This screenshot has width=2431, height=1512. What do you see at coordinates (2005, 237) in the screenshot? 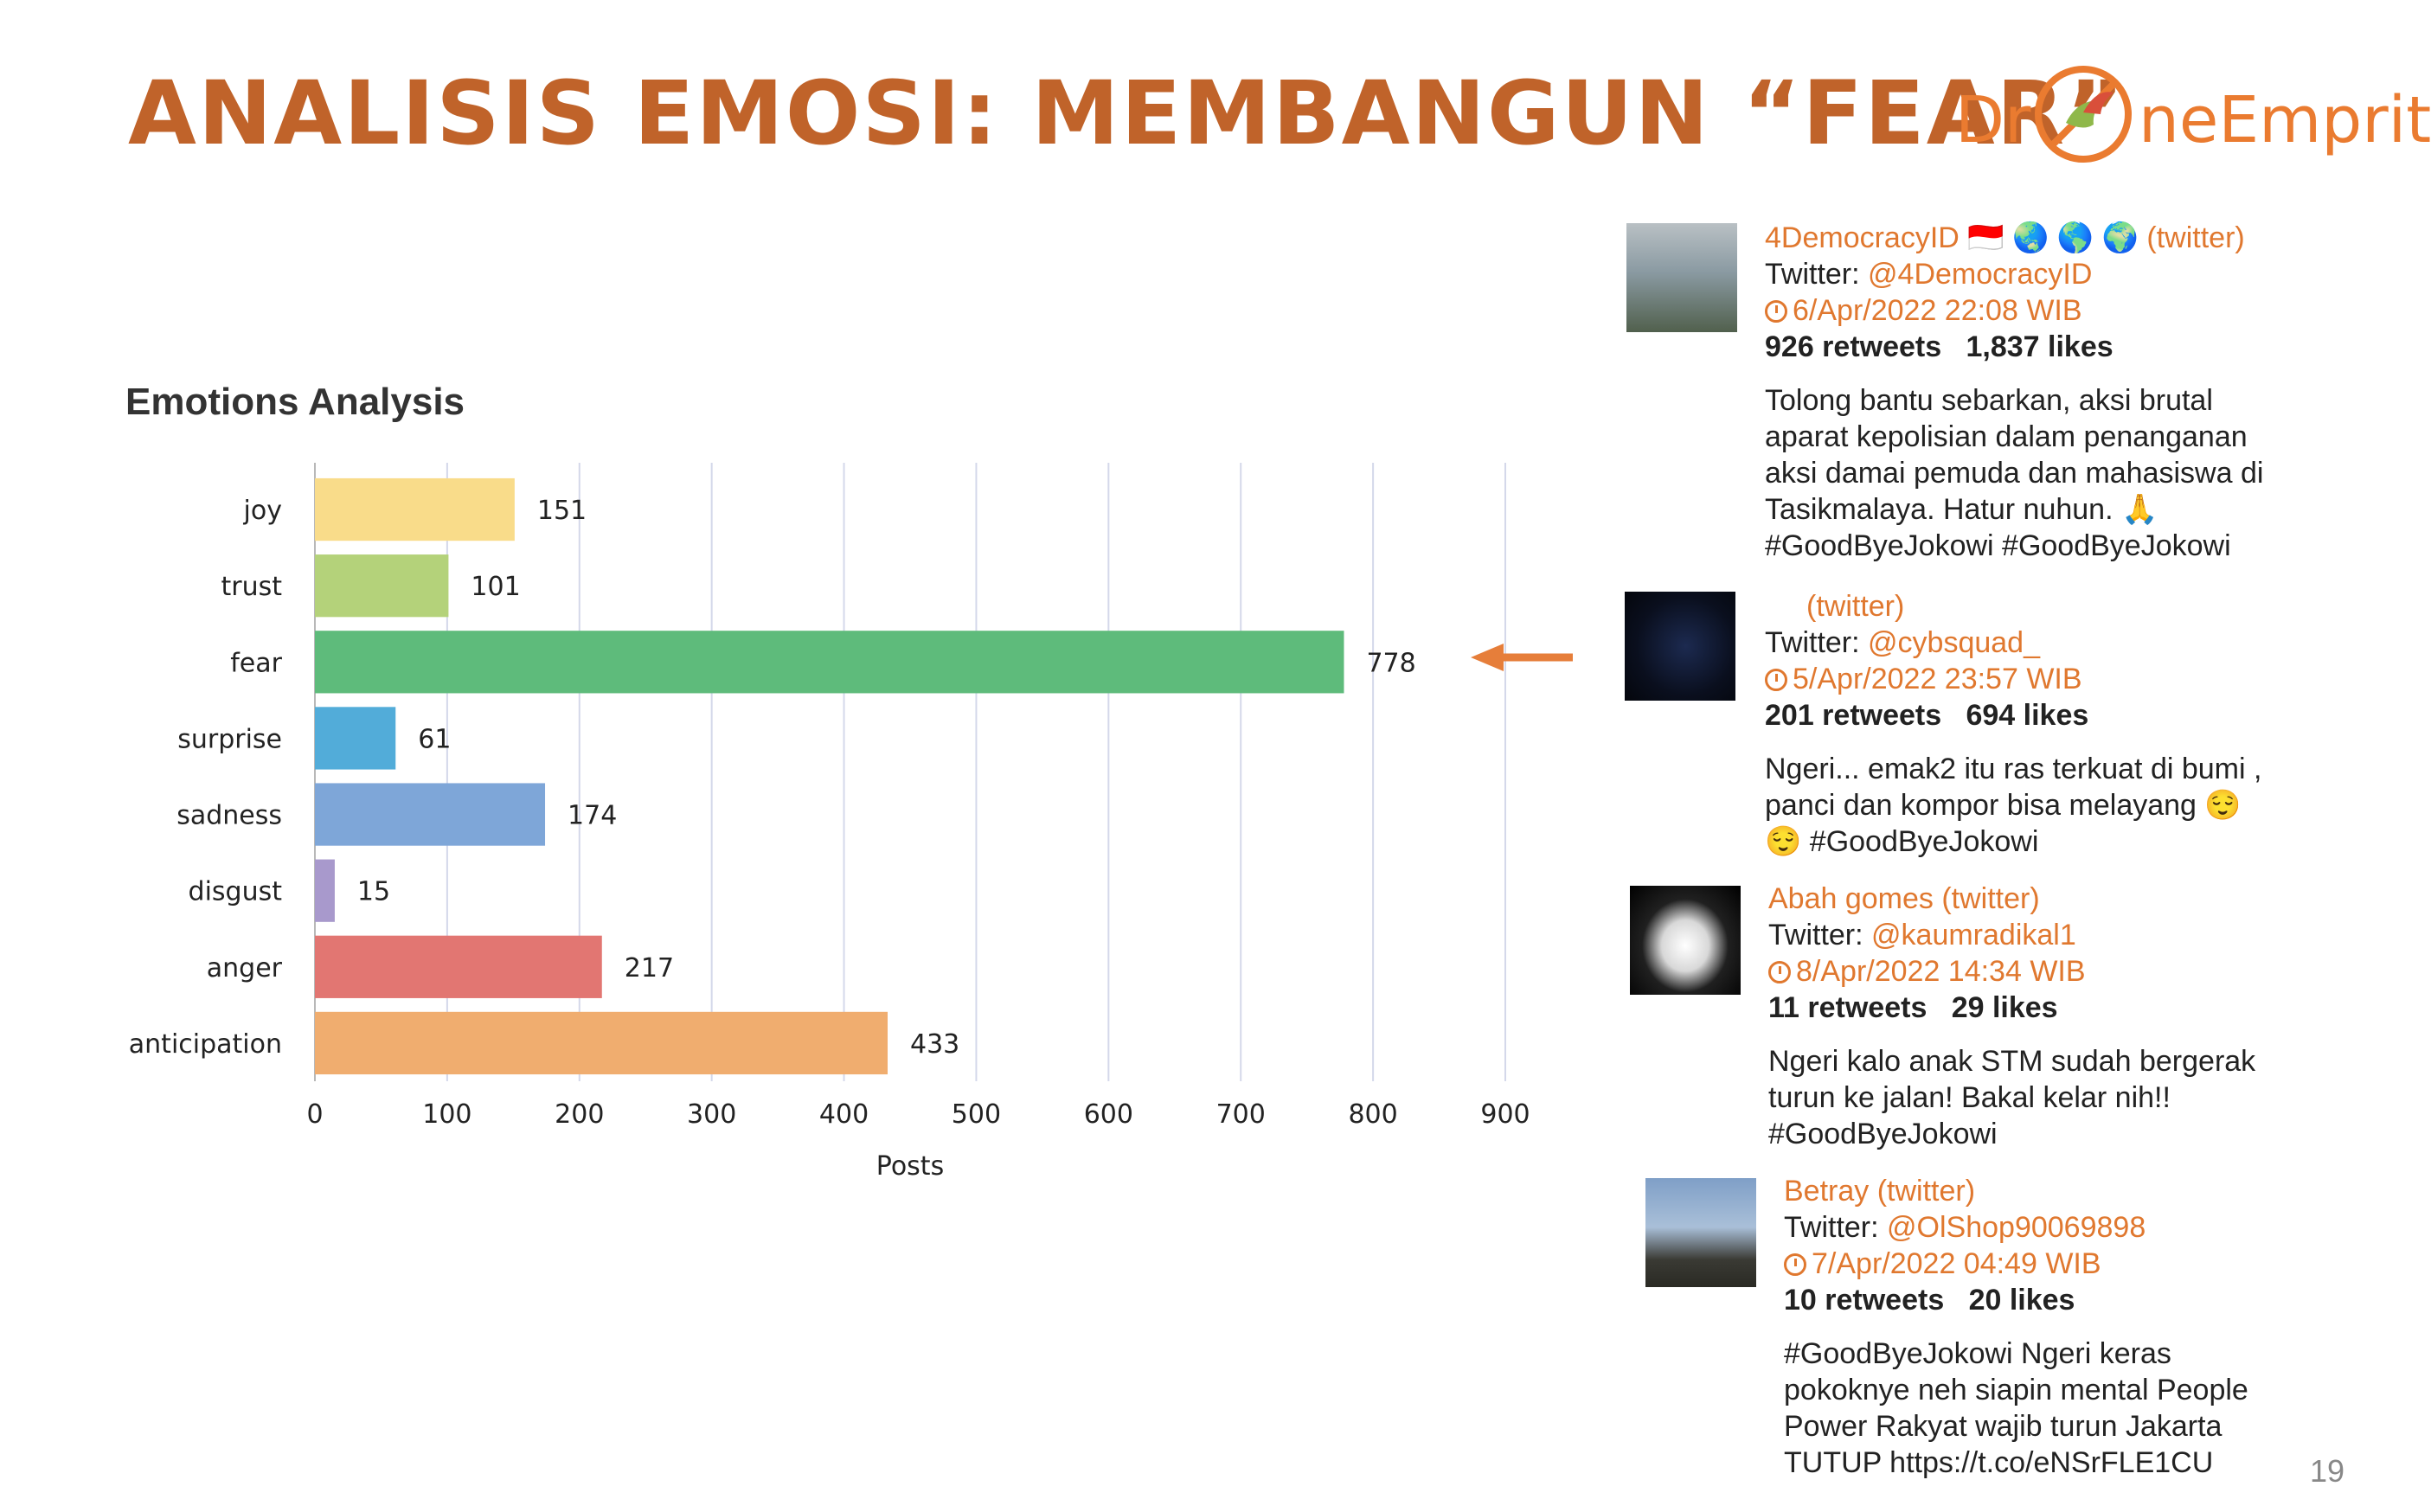
I see `tweet-author: 4DemocracyID 🇮🇩 🌏 🌎 🌍 (twitter)` at bounding box center [2005, 237].